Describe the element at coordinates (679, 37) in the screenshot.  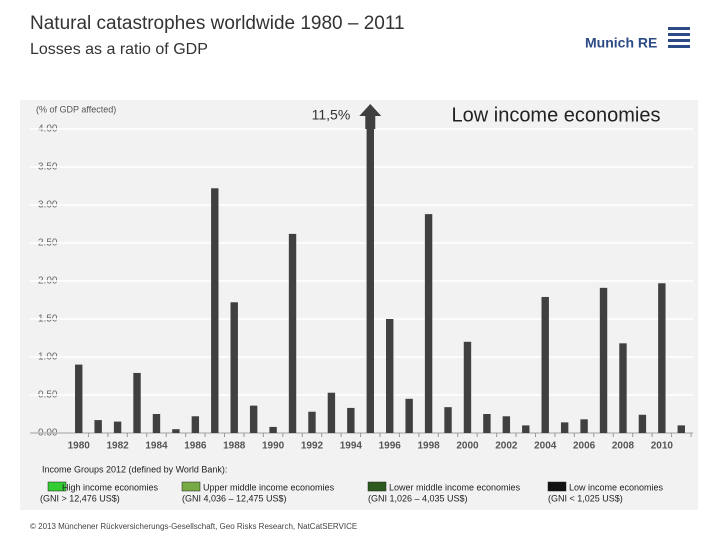
I see `logo-mark` at that location.